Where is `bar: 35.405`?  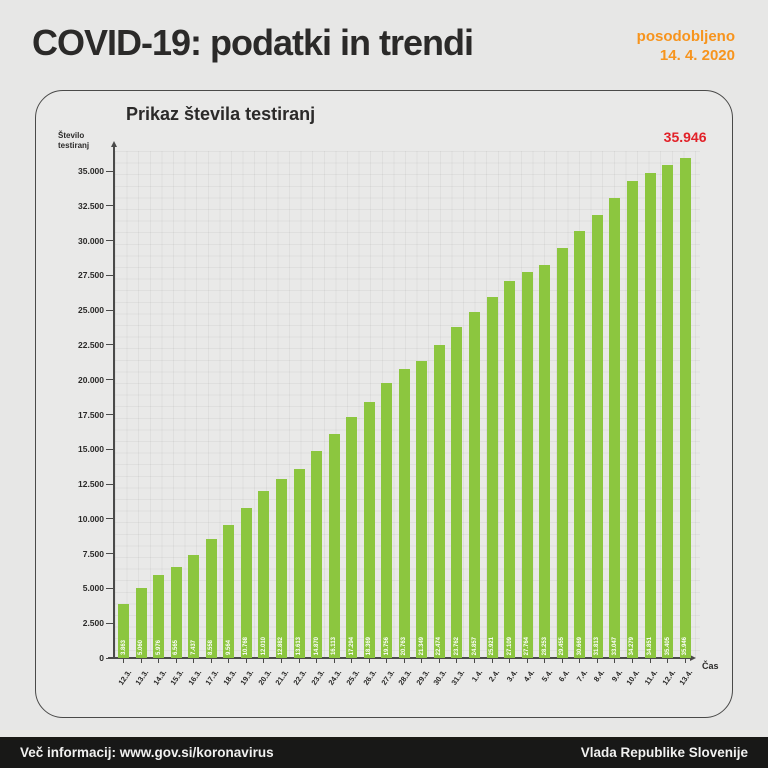
bar: 35.405 is located at coordinates (668, 411).